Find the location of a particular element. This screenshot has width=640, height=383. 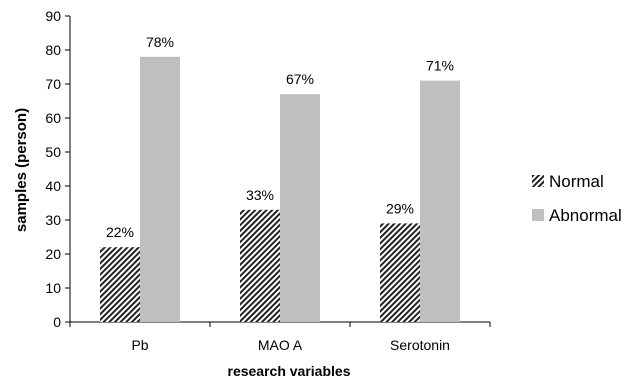

bar-abnormal-serotonin is located at coordinates (440, 201).